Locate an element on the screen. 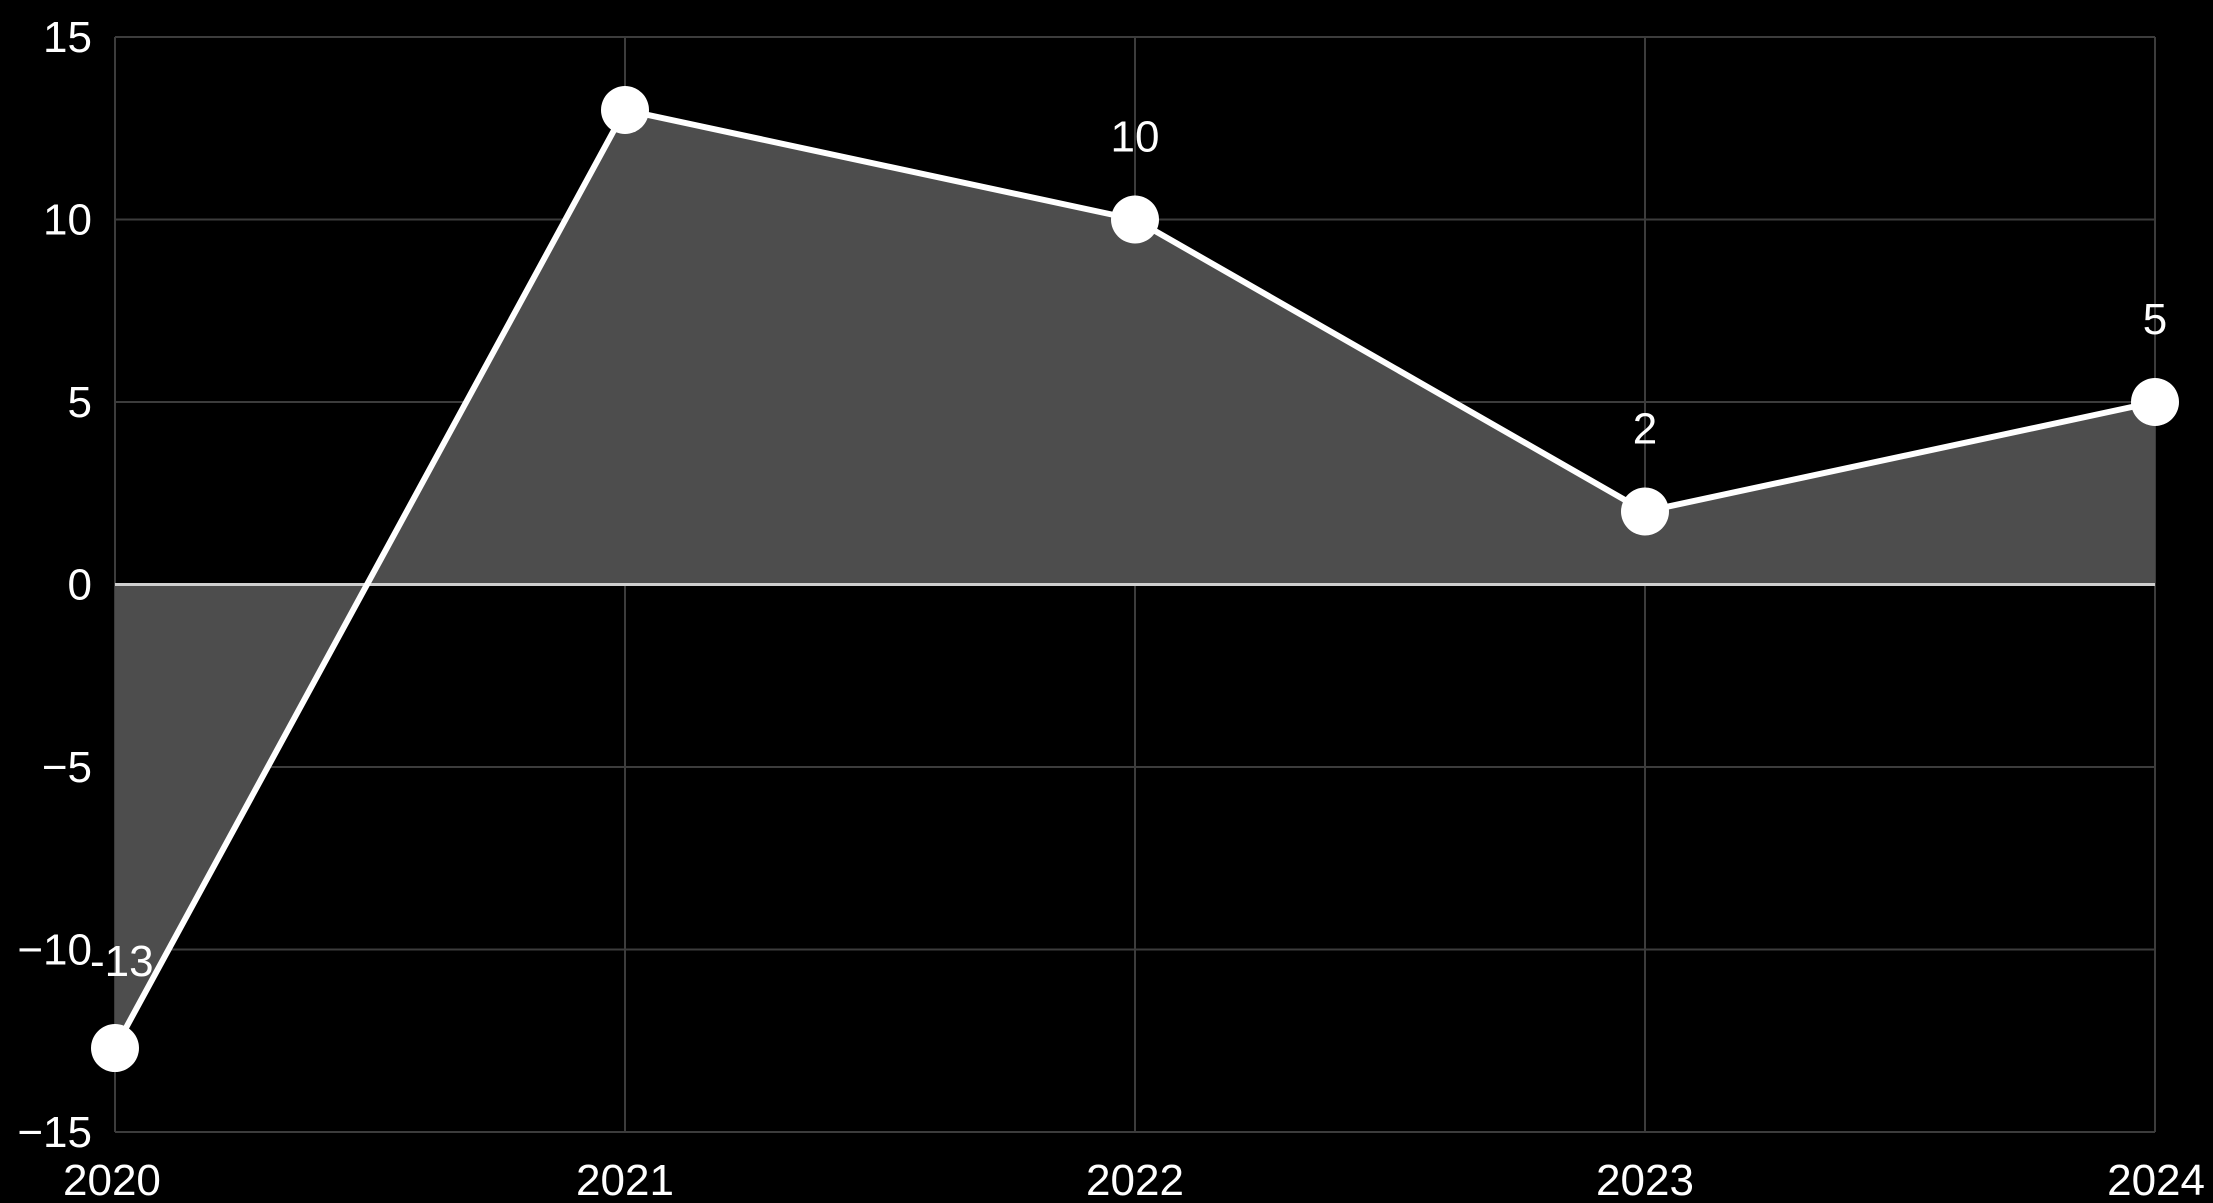 This screenshot has width=2213, height=1203. y-tick-label: −10 is located at coordinates (54, 950).